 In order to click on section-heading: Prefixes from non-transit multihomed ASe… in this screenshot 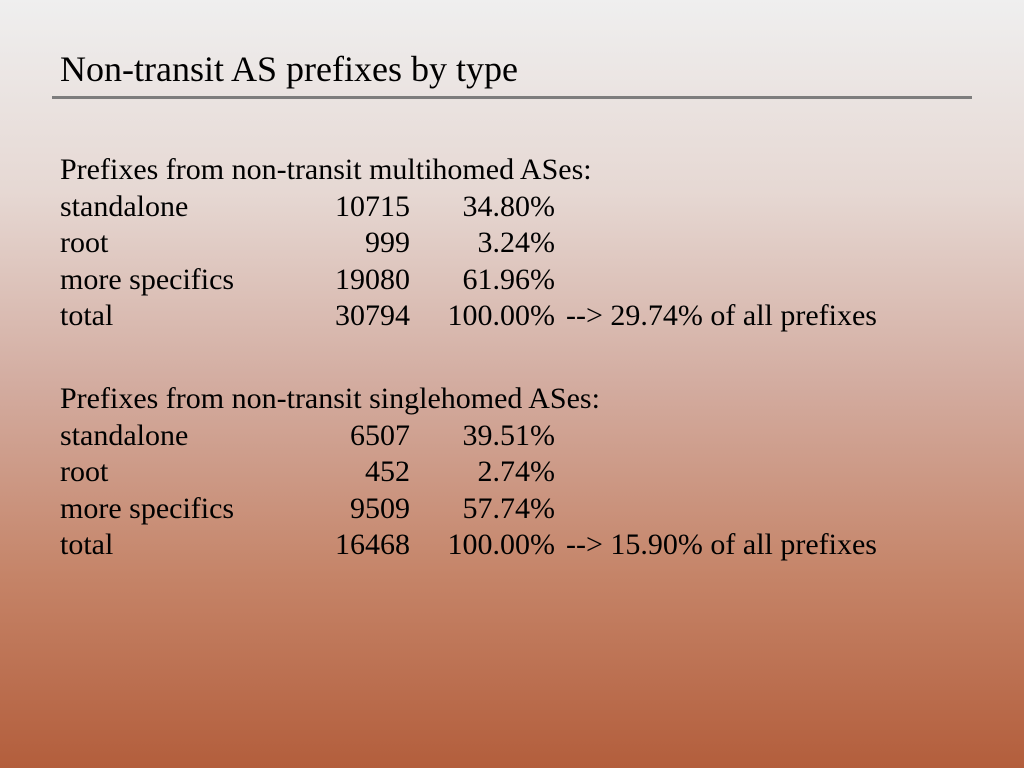, I will do `click(326, 169)`.